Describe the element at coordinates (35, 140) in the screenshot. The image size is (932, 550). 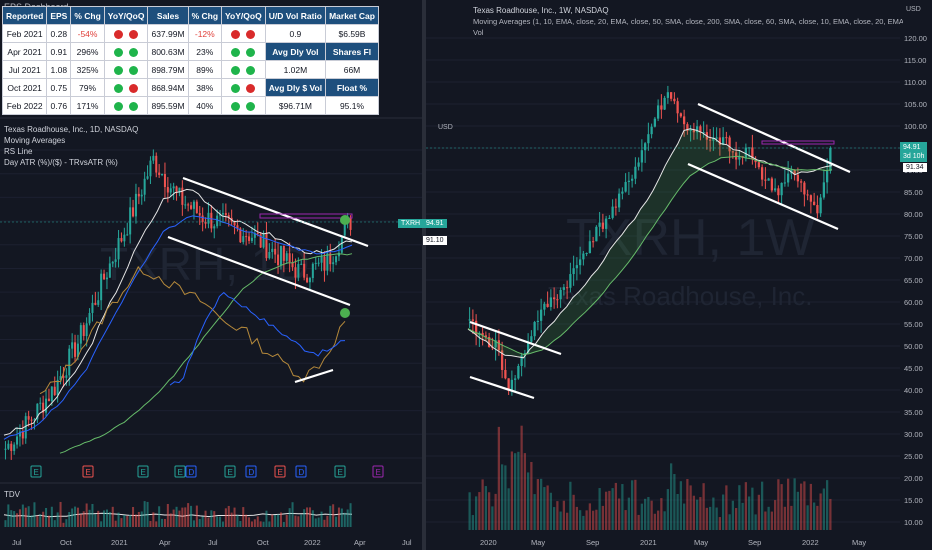
I see `left-indicator-ma: Moving Averages` at that location.